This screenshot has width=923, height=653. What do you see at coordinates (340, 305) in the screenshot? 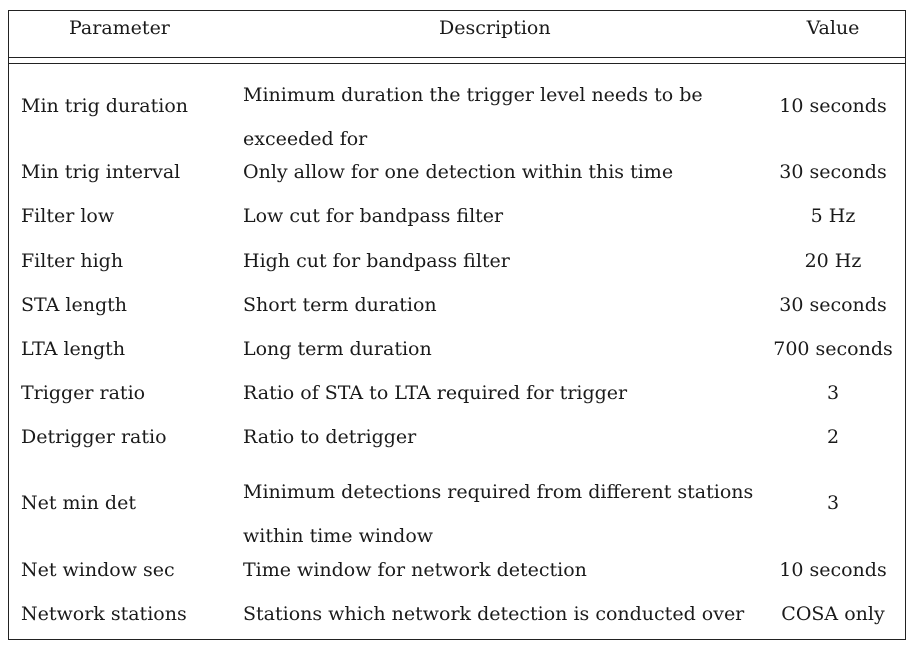
I see `row-description: Short term duration` at bounding box center [340, 305].